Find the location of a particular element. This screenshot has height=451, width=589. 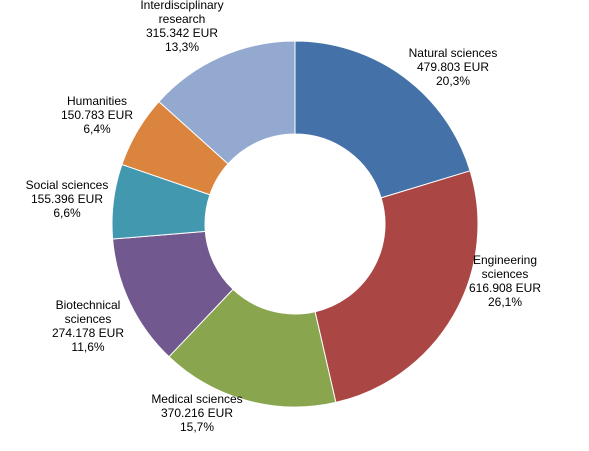

slice-percent-label: 11,6% is located at coordinates (87, 347).